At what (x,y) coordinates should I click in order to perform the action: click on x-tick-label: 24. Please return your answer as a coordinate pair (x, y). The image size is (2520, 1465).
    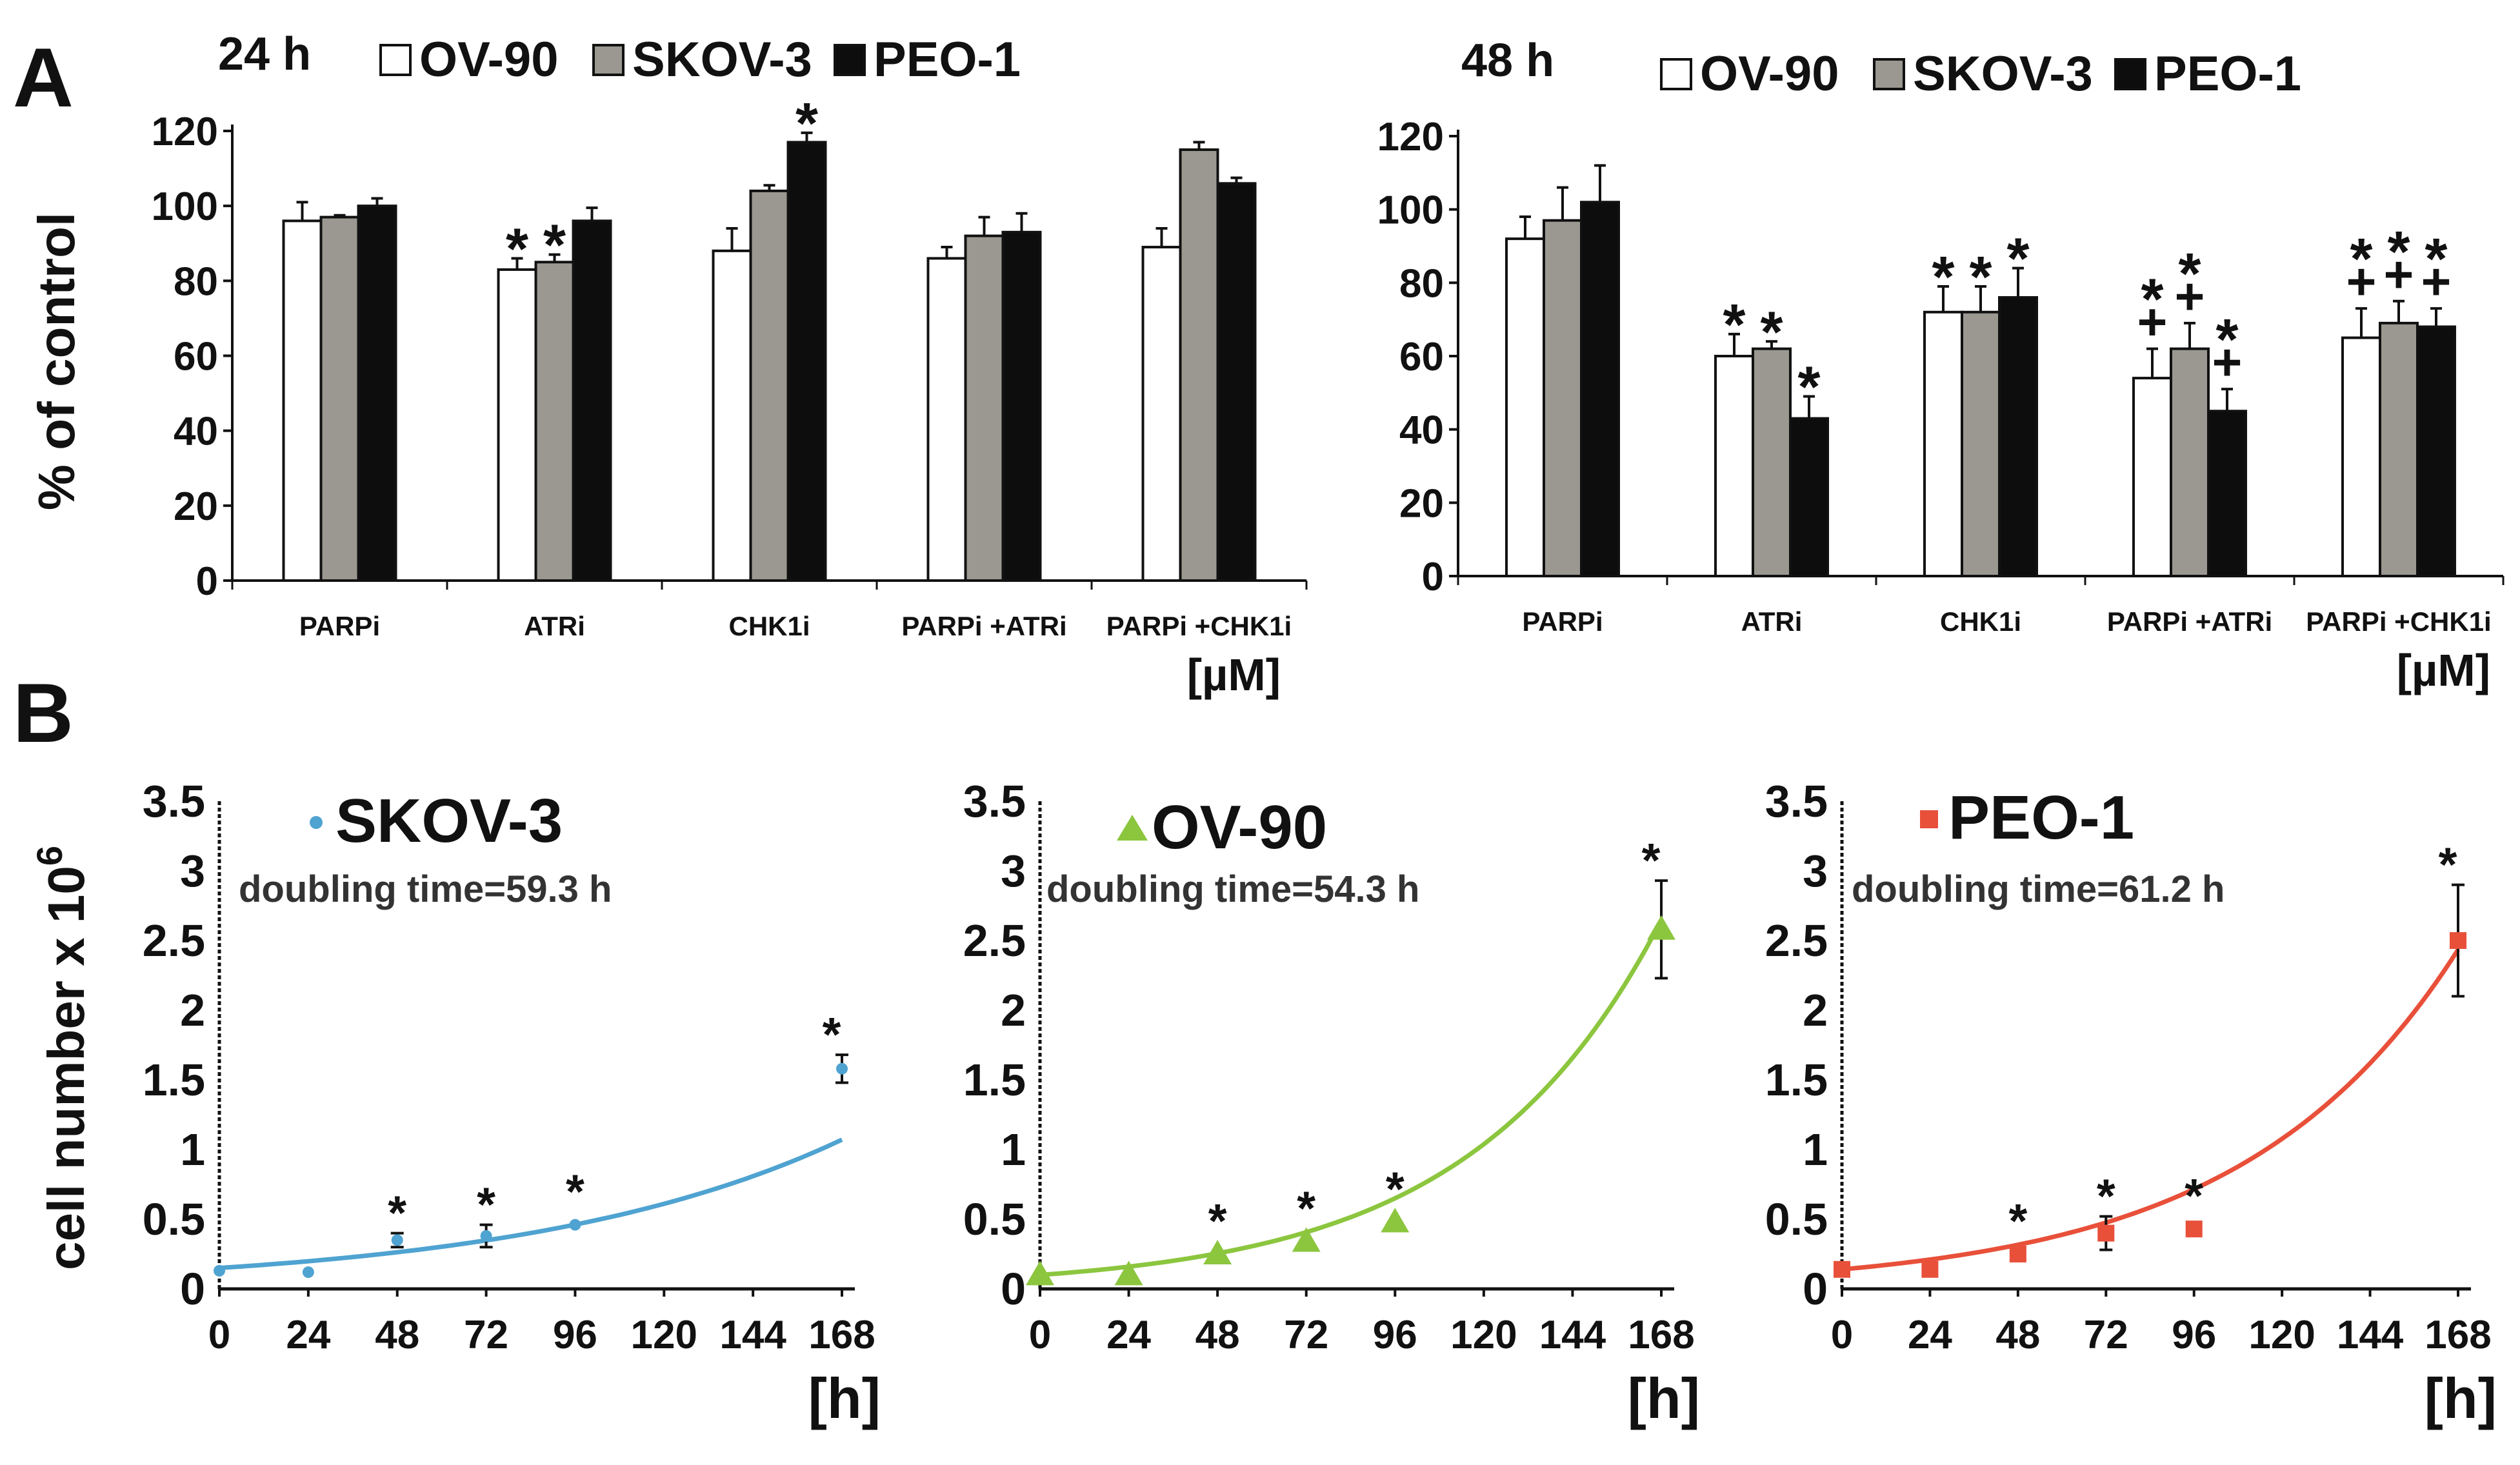
    Looking at the image, I should click on (1930, 1335).